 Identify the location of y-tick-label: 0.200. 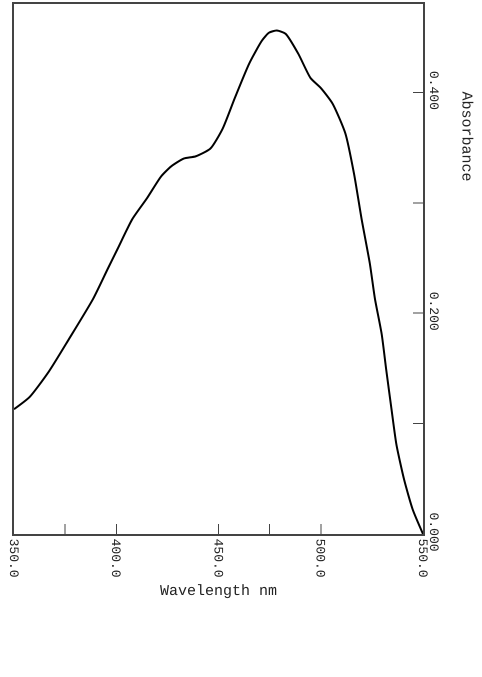
(434, 311).